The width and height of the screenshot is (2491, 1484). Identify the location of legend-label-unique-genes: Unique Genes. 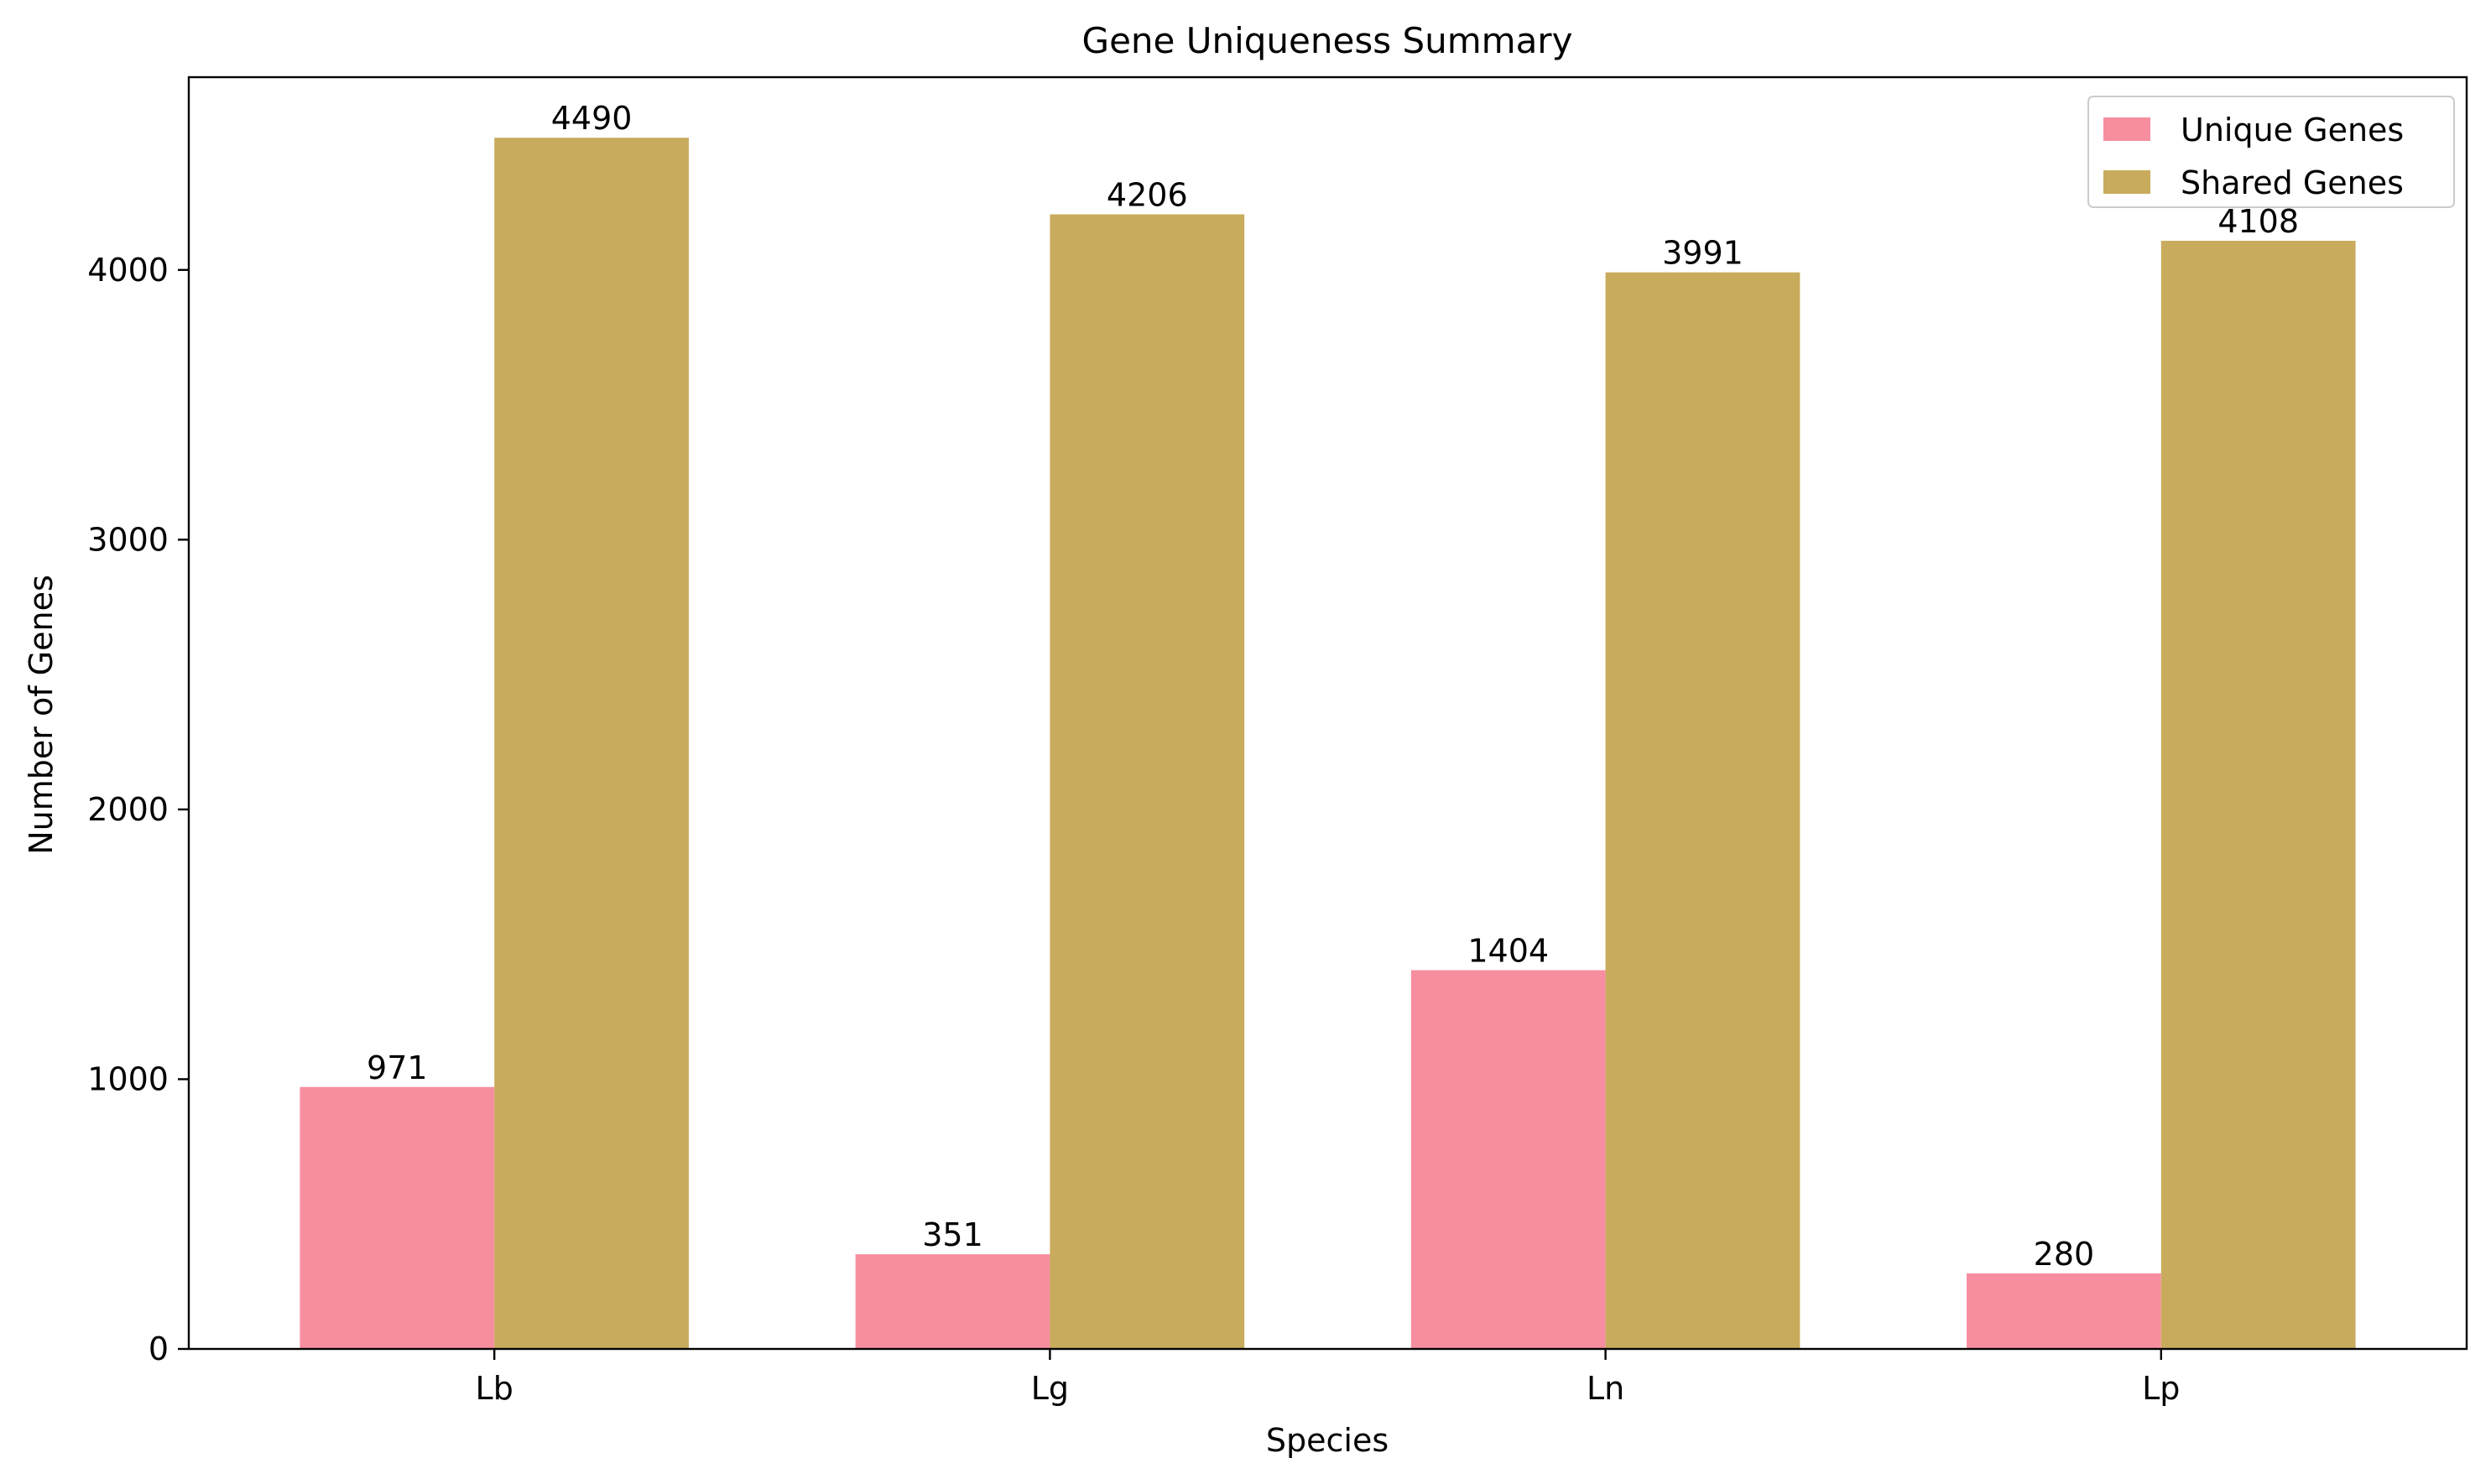
(2292, 130).